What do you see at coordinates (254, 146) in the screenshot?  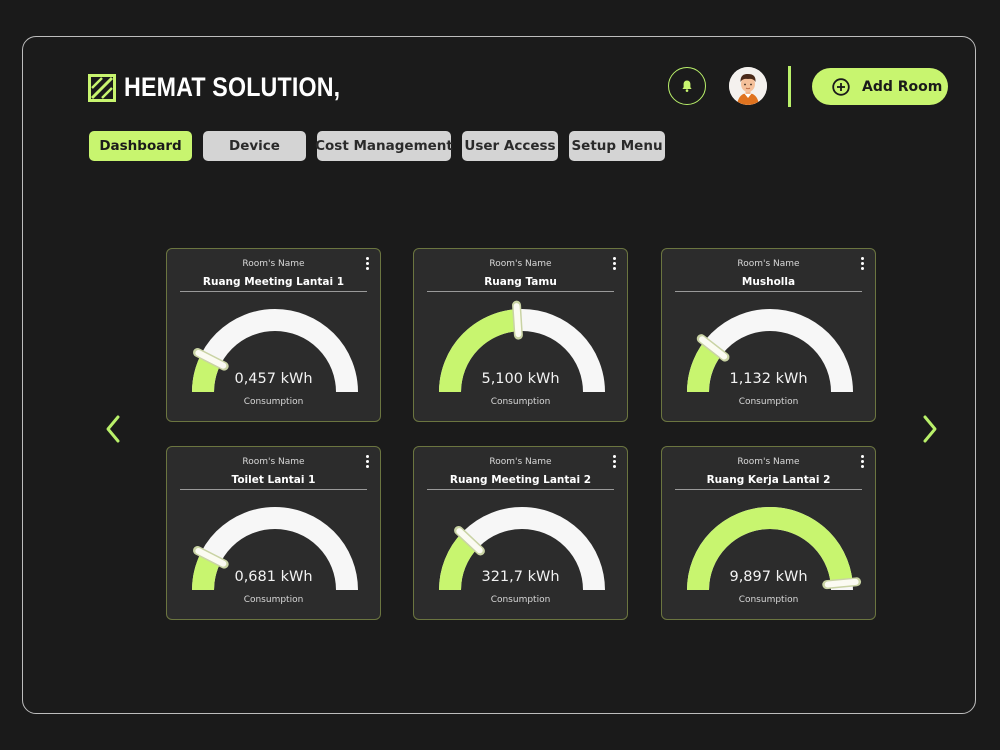 I see `tab-device: Device` at bounding box center [254, 146].